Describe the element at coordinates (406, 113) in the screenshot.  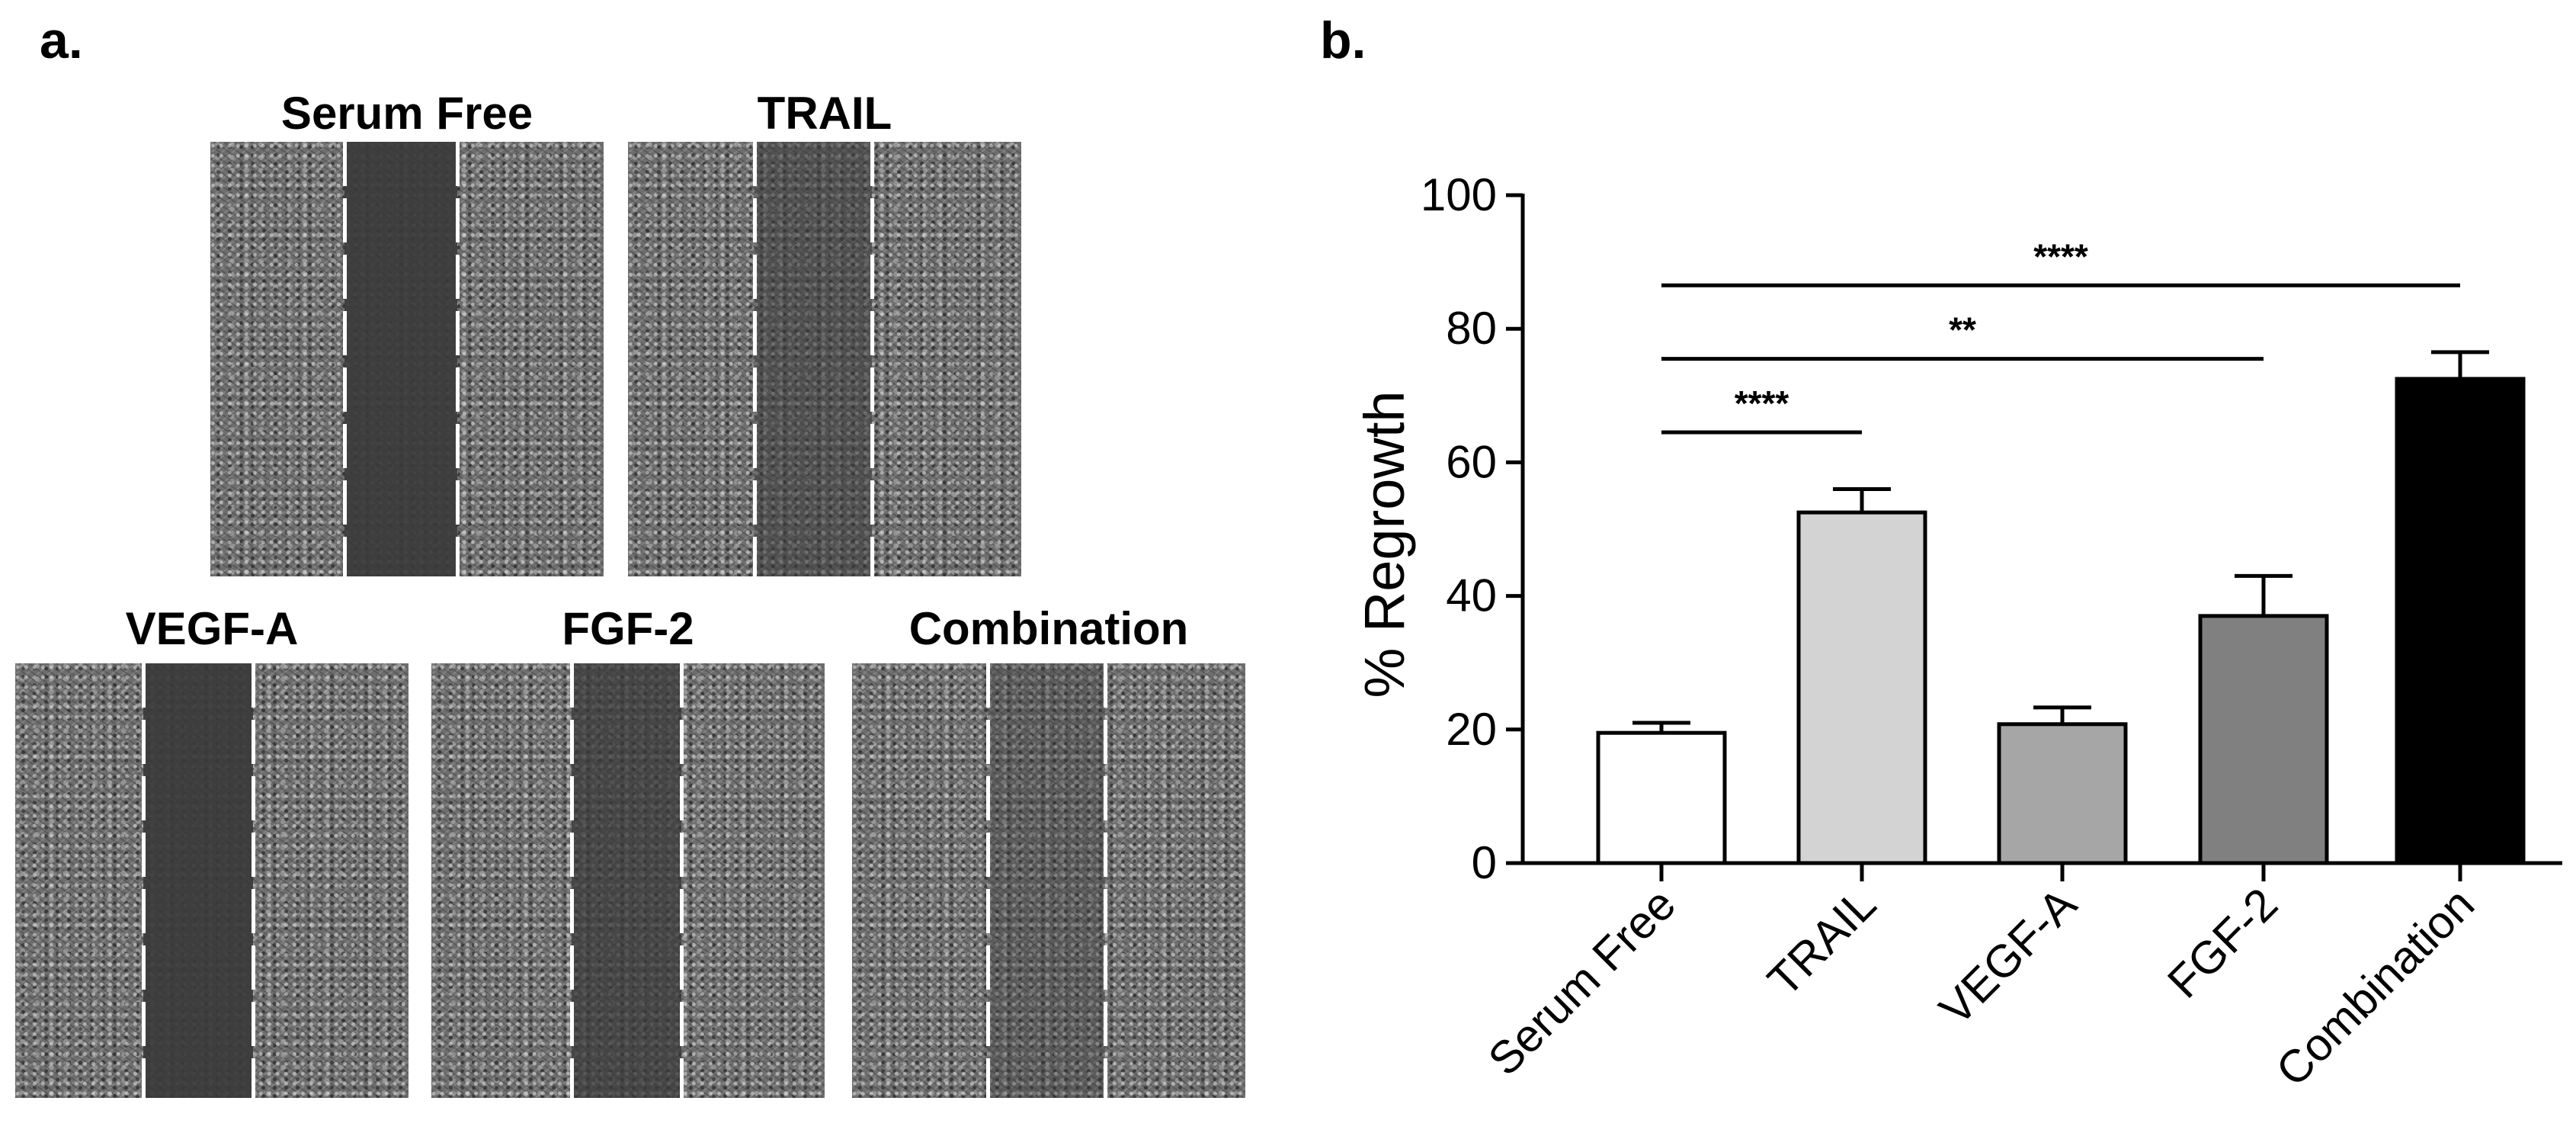
I see `micrograph-title: Serum Free` at that location.